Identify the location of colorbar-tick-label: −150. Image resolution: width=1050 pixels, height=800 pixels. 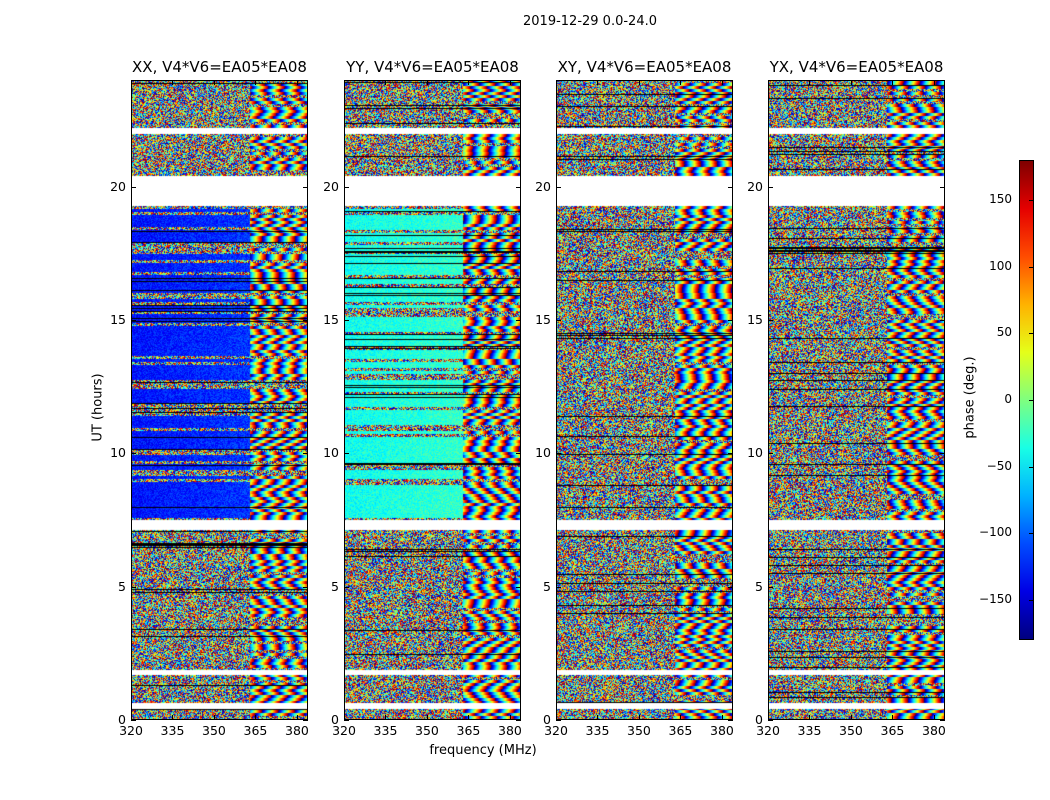
(995, 599).